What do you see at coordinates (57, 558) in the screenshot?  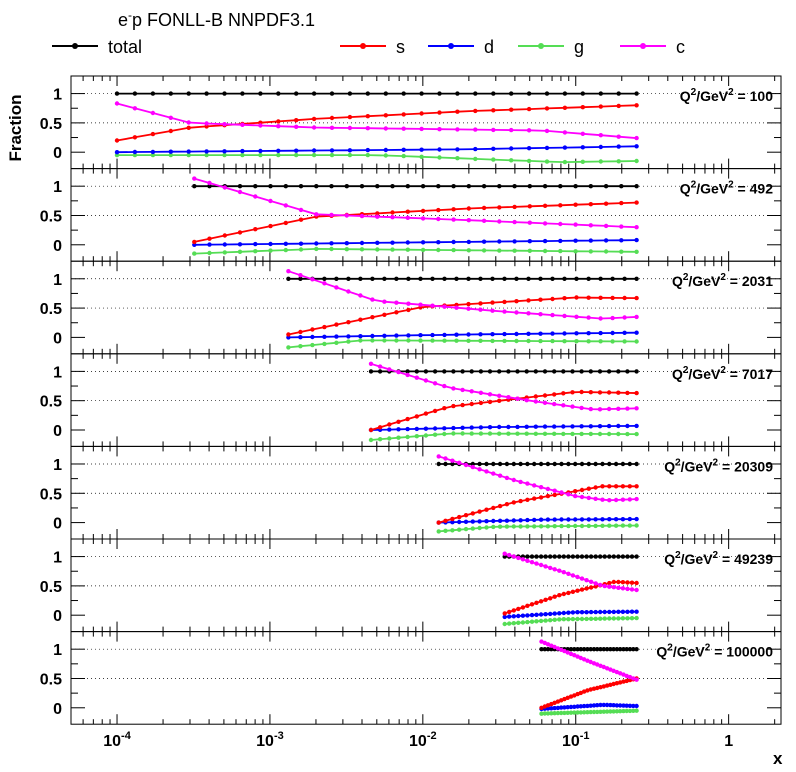 I see `y-tick-label: 1` at bounding box center [57, 558].